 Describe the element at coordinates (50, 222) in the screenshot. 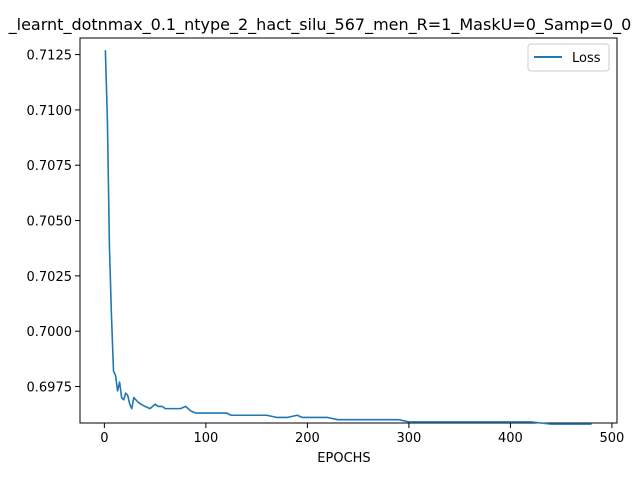

I see `y-tick-label: 0.7050` at that location.